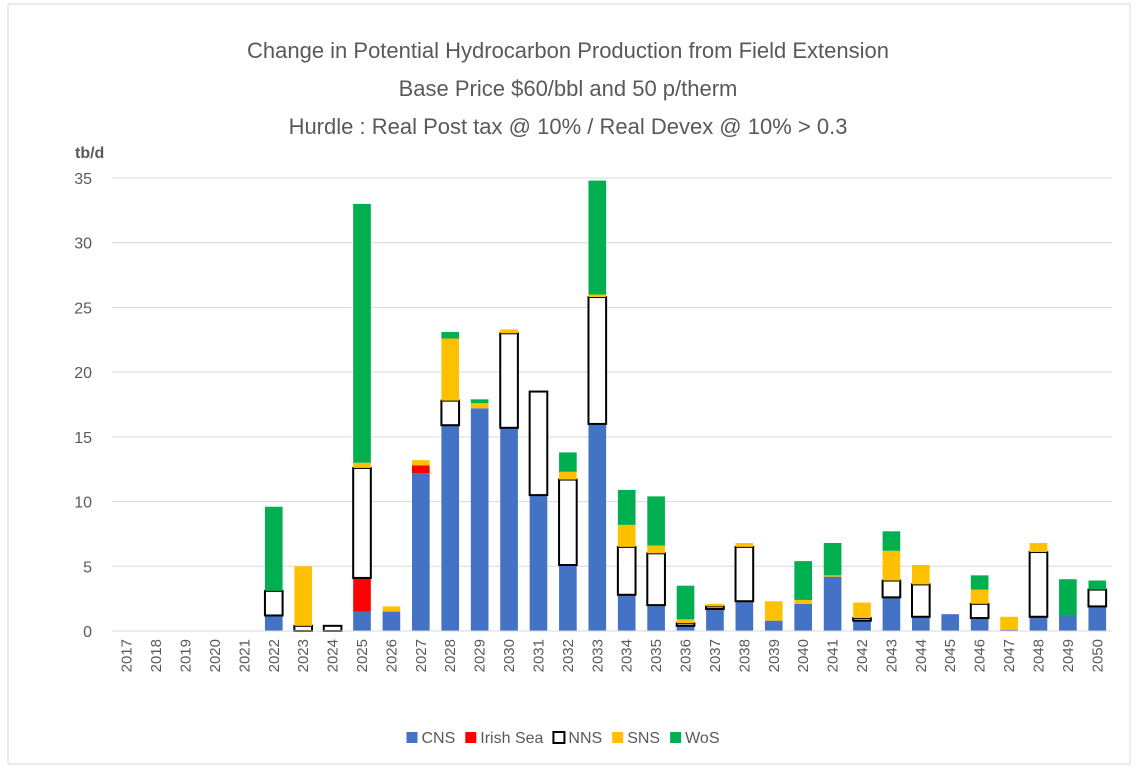 Image resolution: width=1136 pixels, height=772 pixels. Describe the element at coordinates (127, 655) in the screenshot. I see `x-tick-label: 2017` at that location.